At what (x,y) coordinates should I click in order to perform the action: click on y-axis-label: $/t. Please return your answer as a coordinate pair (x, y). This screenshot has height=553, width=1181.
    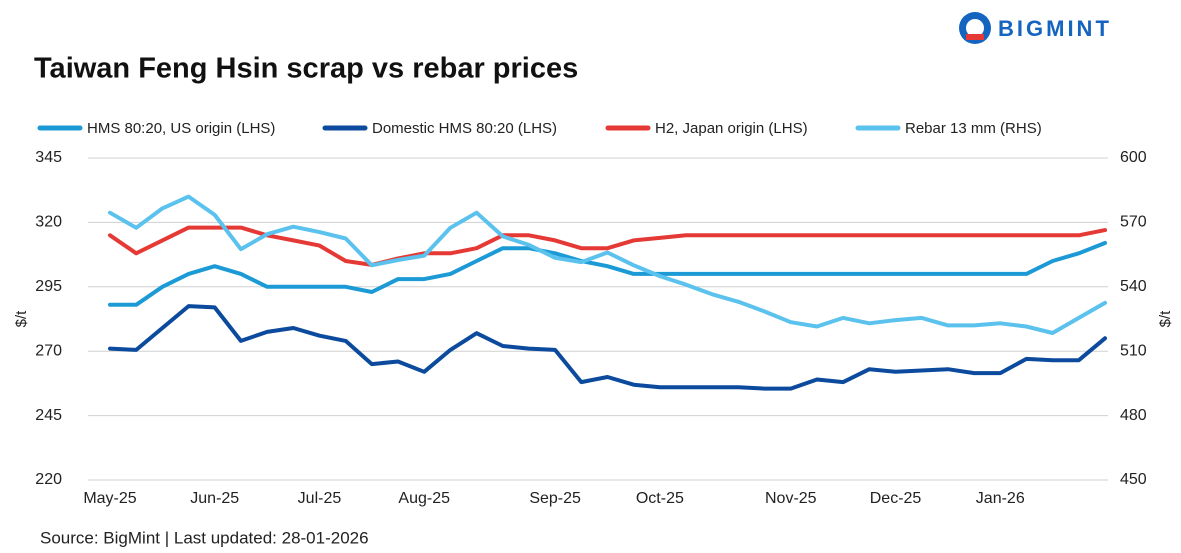
    Looking at the image, I should click on (21, 319).